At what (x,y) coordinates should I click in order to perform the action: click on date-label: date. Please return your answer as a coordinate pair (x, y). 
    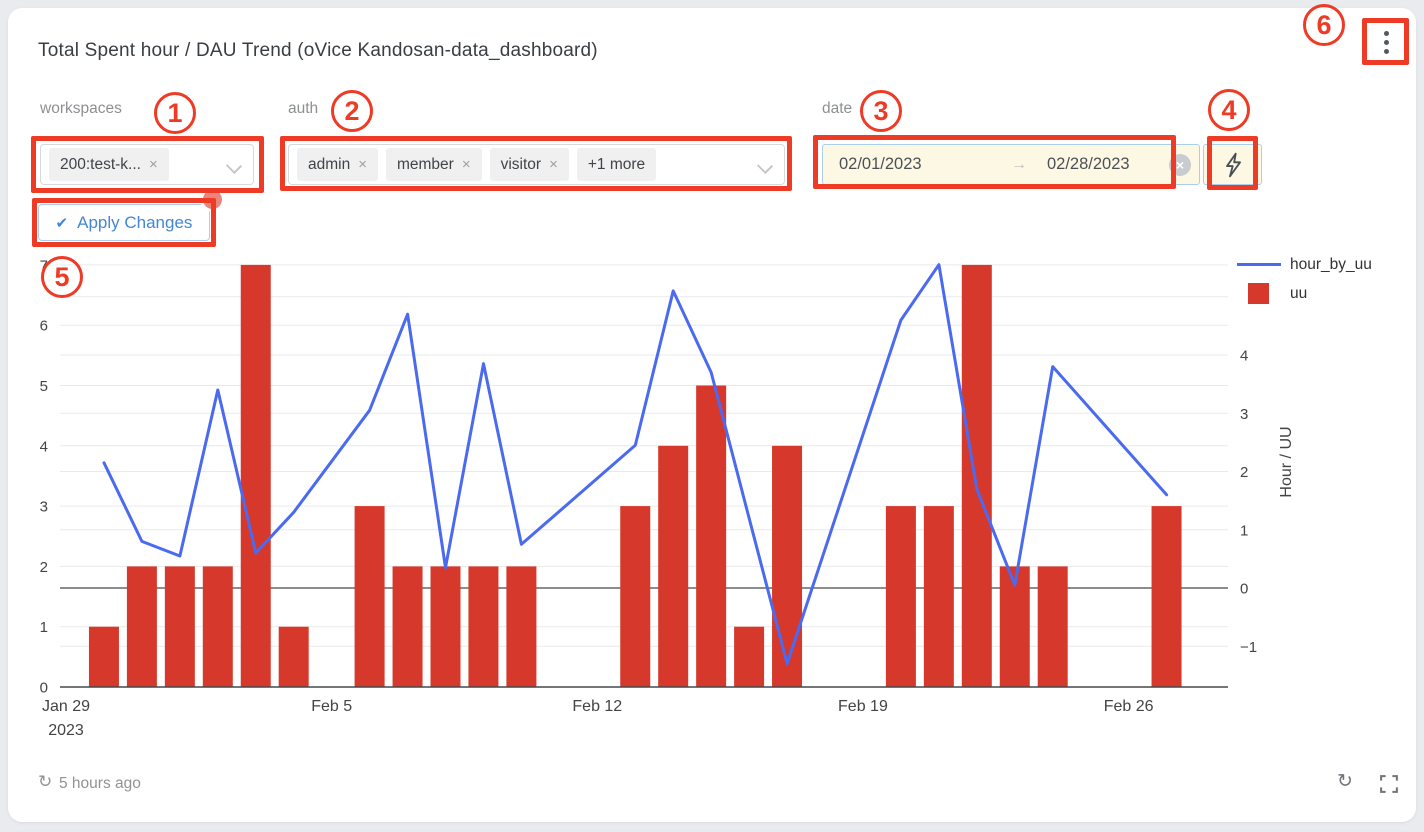
    Looking at the image, I should click on (837, 108).